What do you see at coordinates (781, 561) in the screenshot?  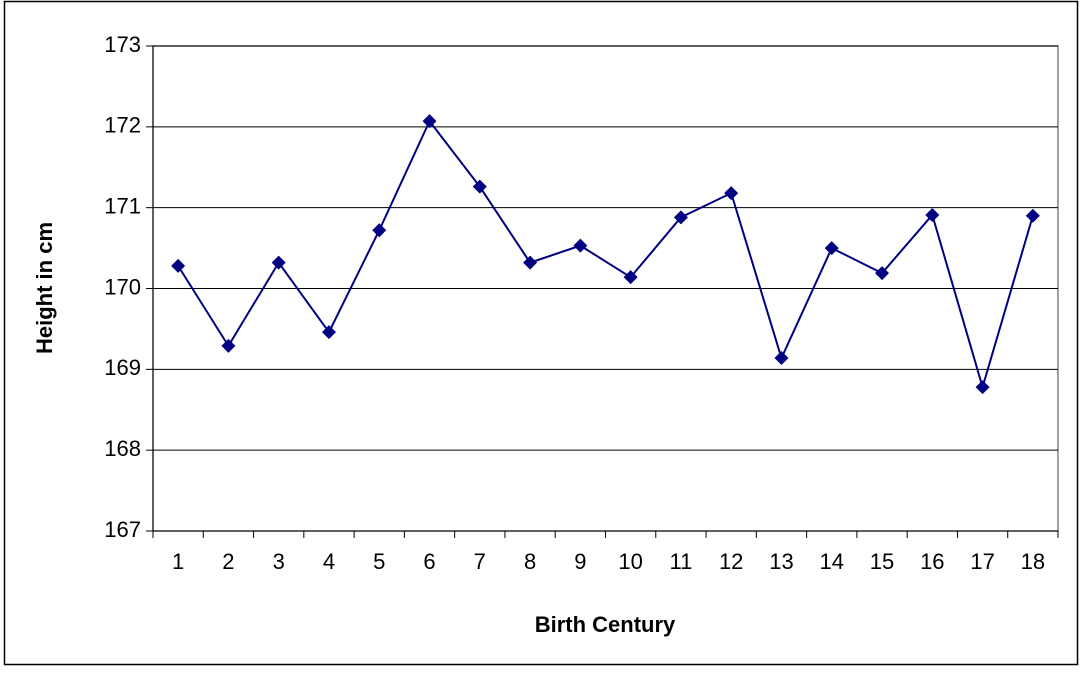 I see `x-tick-label: 13` at bounding box center [781, 561].